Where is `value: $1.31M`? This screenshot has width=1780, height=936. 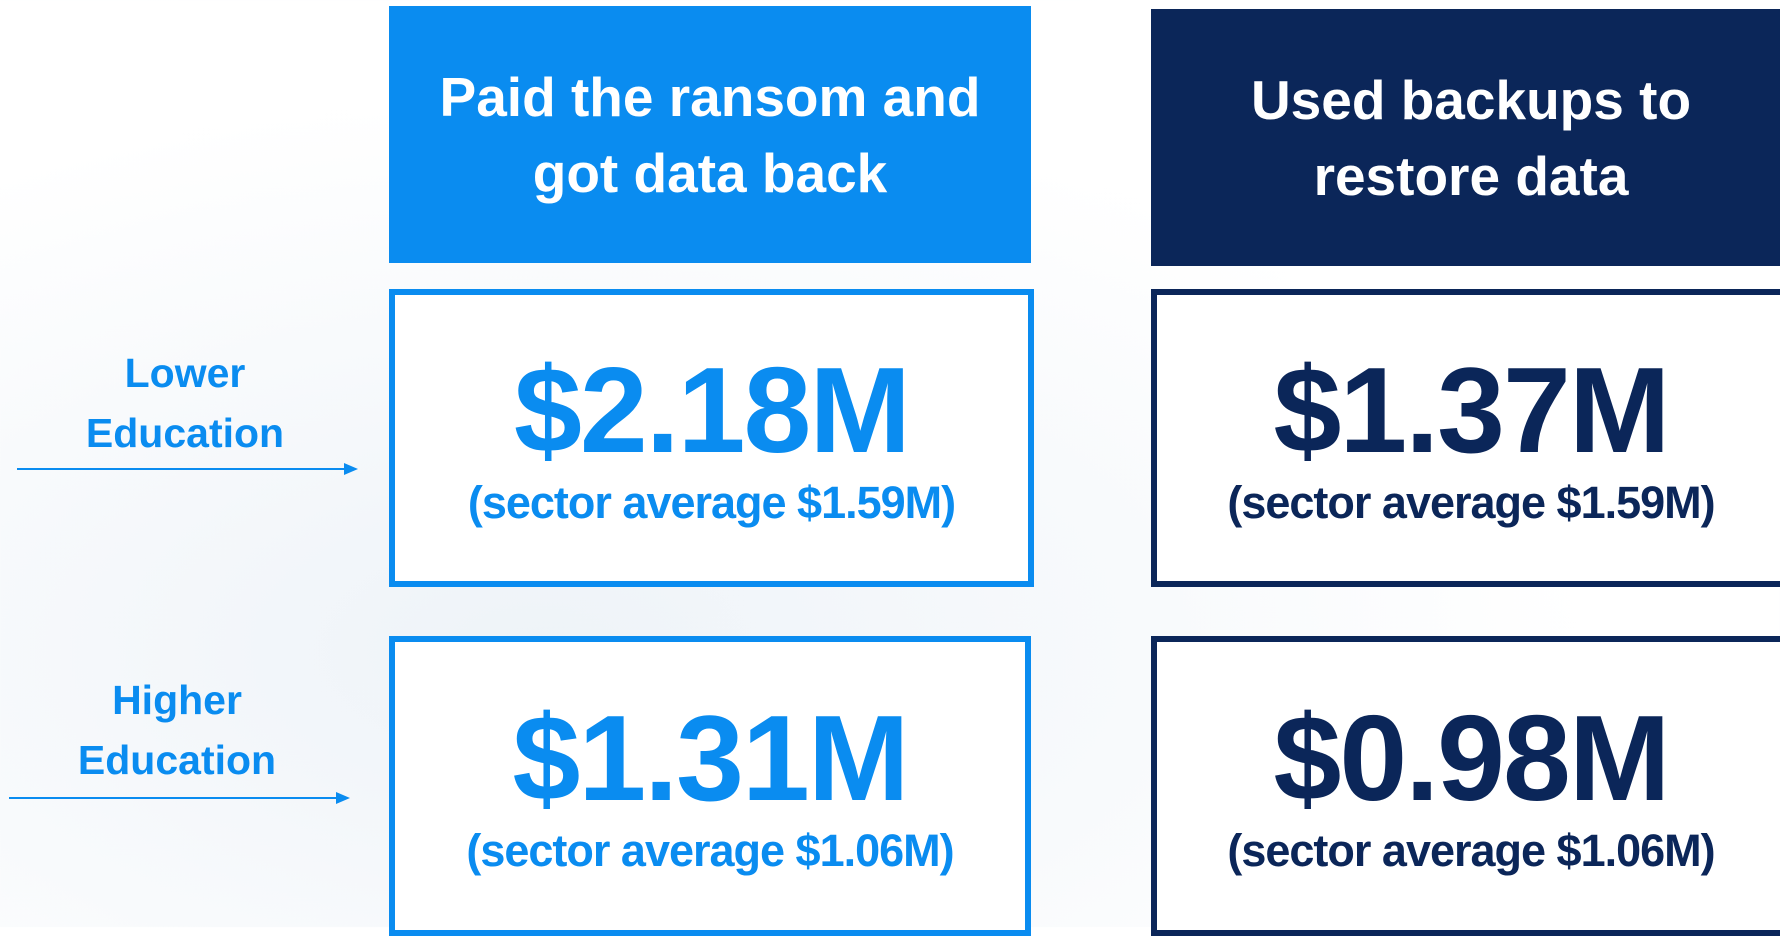
value: $1.31M is located at coordinates (711, 758).